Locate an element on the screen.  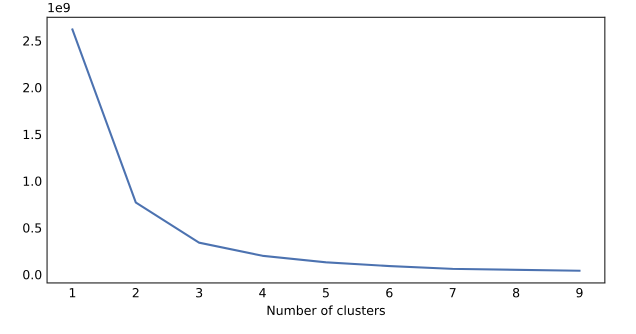
x-tick-label: 3 is located at coordinates (199, 293).